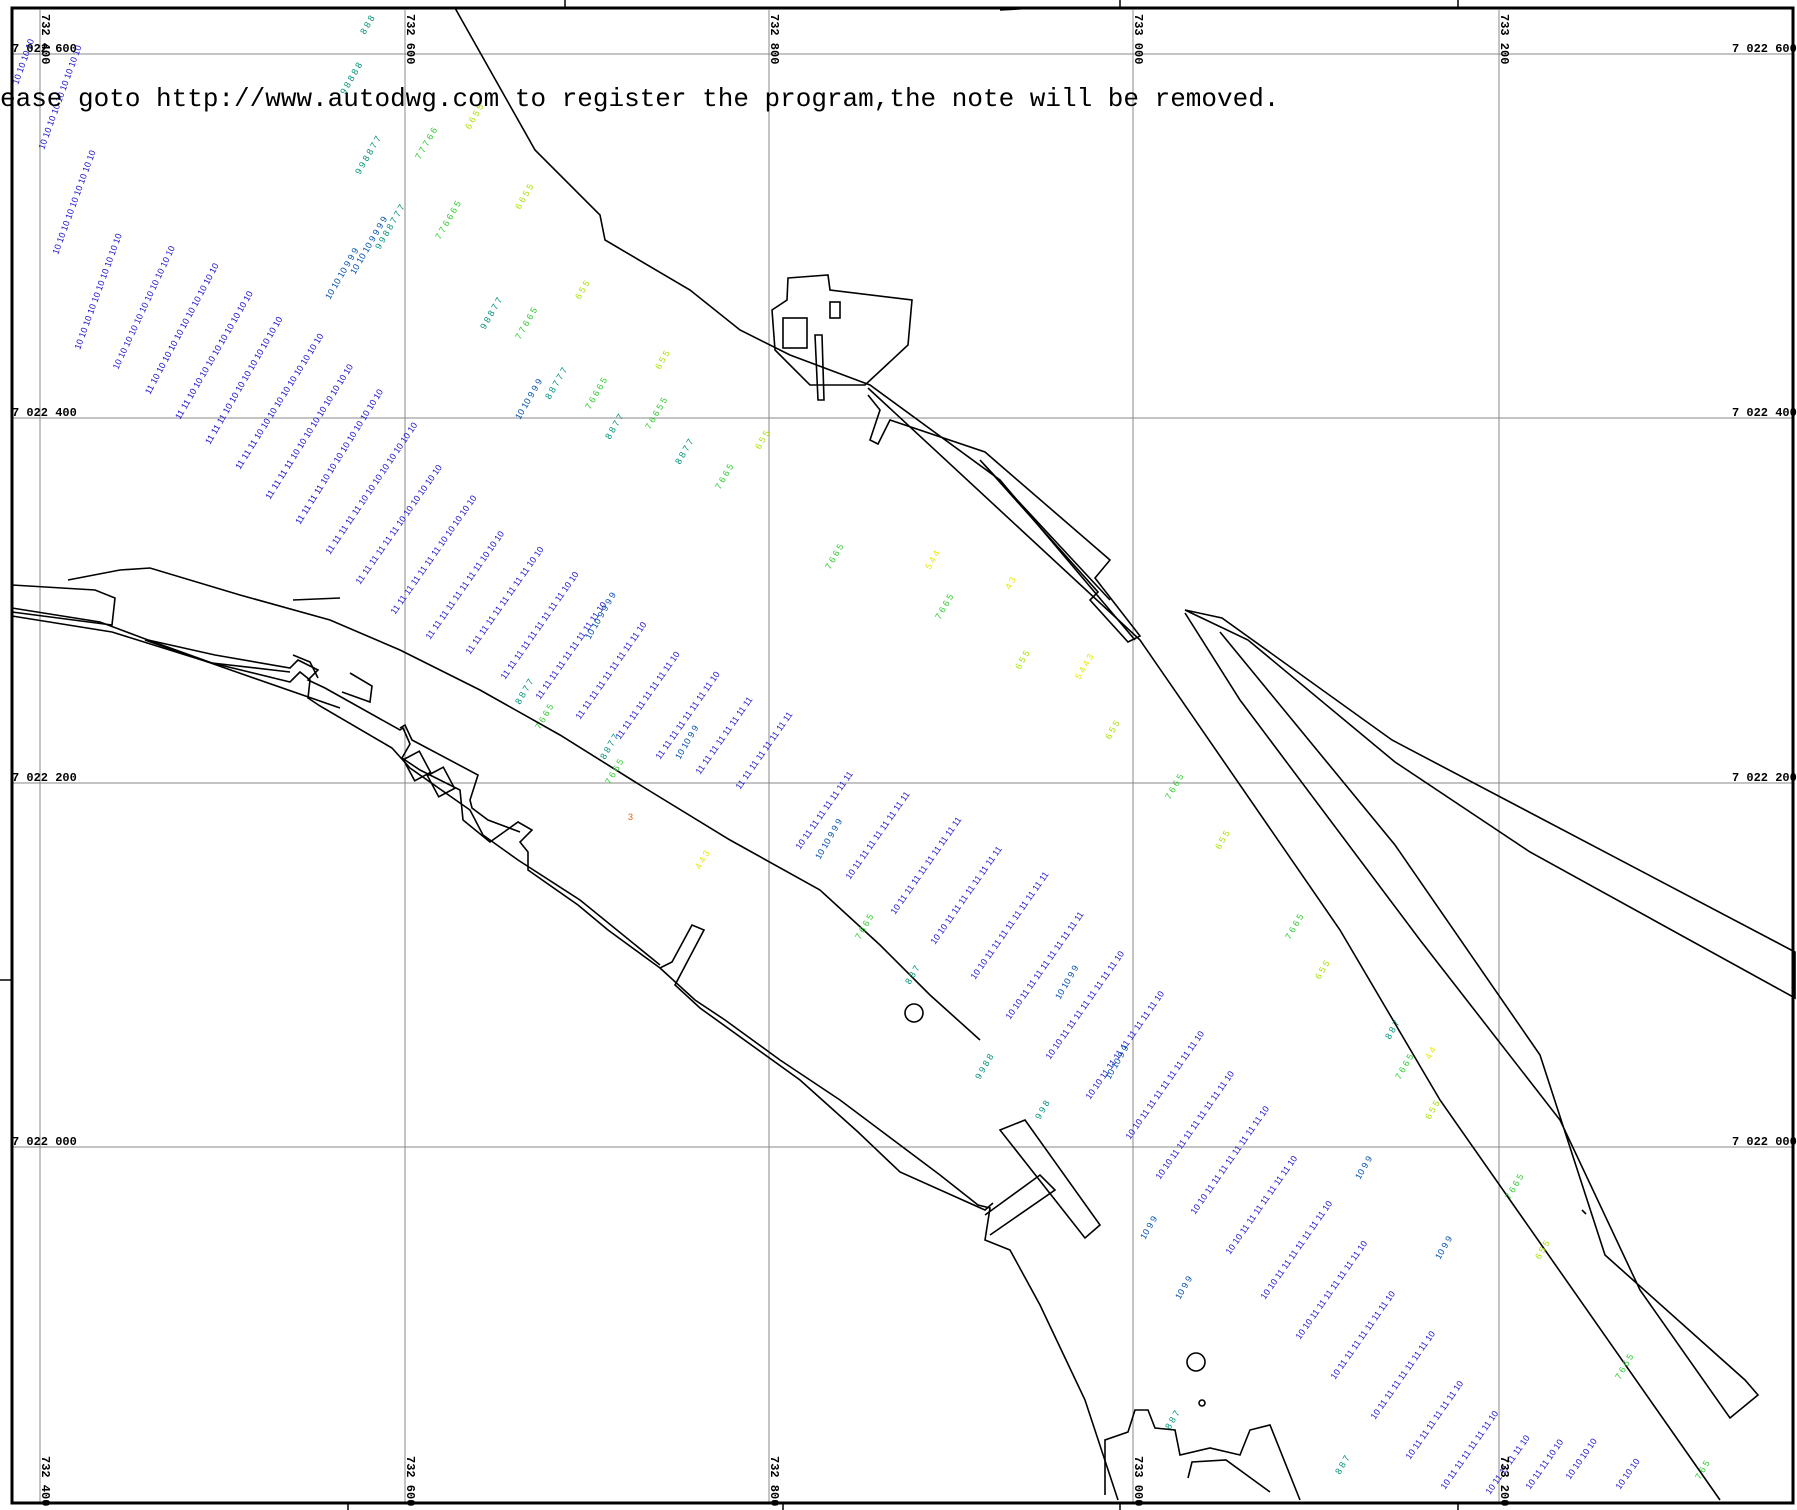  I want to click on svg-text:11 11 11 10 10 10 10 10 10 10: 11 11 11 10 10 10 10 10 10 10 10 10, so click(243, 380).